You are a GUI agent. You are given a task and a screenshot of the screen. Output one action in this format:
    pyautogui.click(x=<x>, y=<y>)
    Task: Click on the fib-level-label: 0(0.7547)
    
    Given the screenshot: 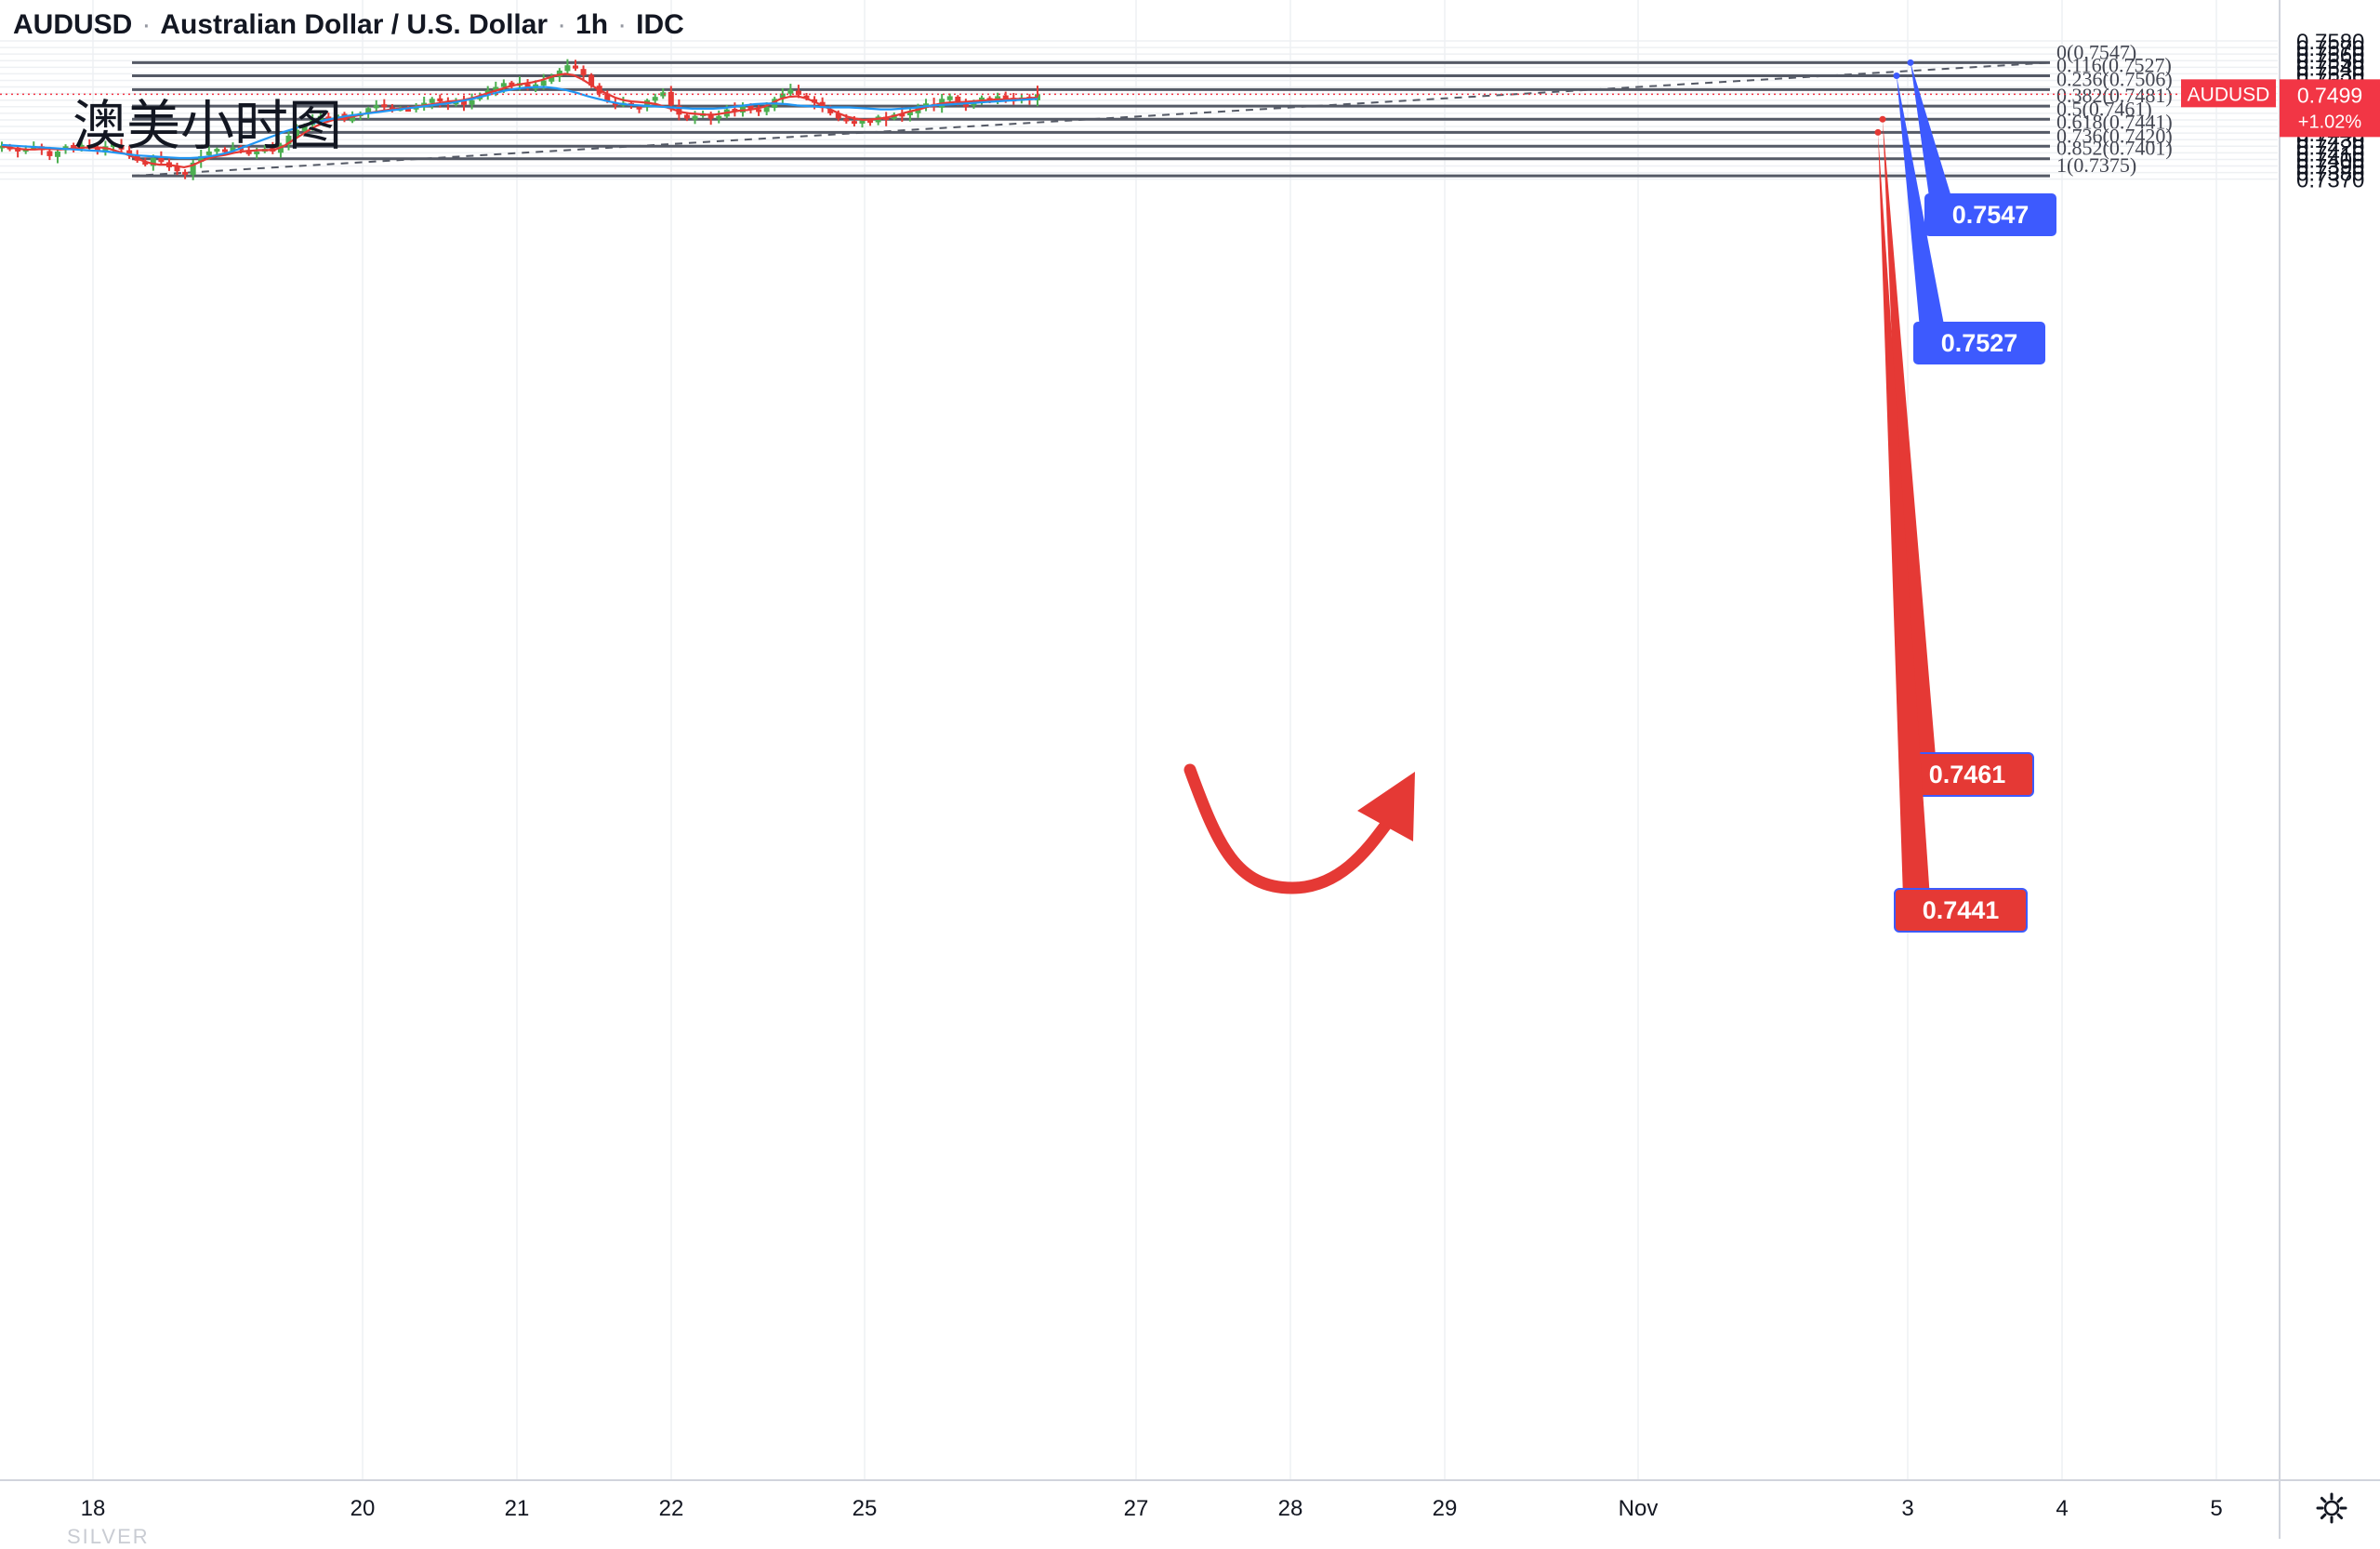 What is the action you would take?
    pyautogui.click(x=2096, y=51)
    